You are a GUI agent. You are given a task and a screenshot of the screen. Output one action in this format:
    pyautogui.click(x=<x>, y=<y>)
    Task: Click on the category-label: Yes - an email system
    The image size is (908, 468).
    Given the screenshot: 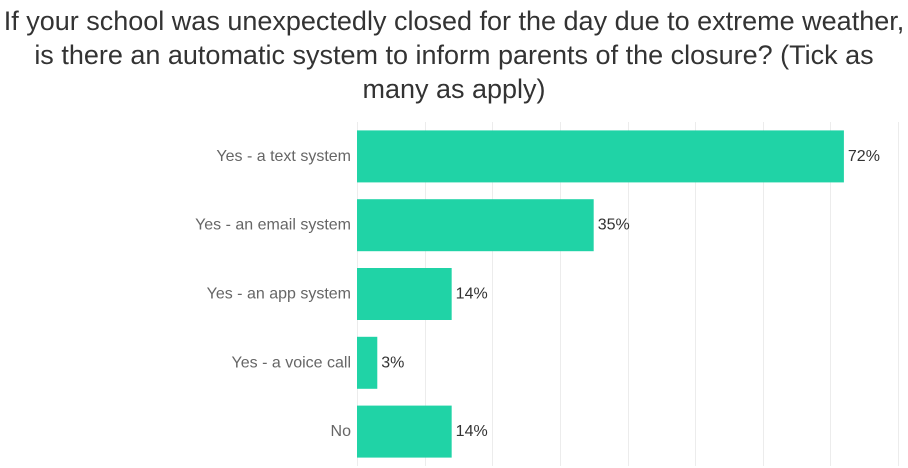 What is the action you would take?
    pyautogui.click(x=273, y=225)
    